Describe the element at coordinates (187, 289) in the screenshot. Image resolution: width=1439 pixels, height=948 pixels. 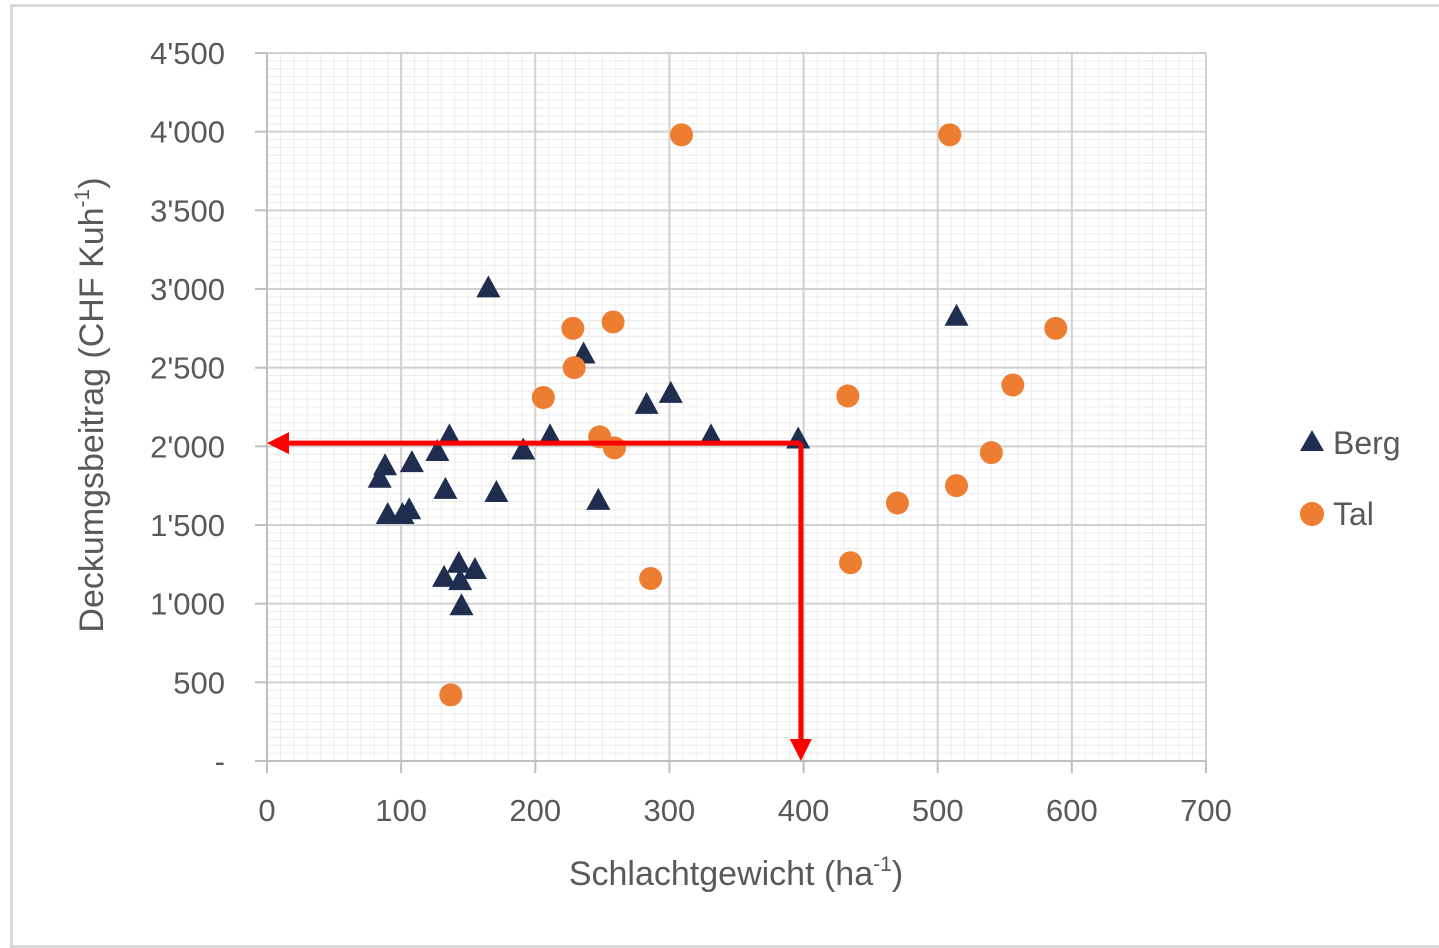
I see `y-tick-label: 3'000` at that location.